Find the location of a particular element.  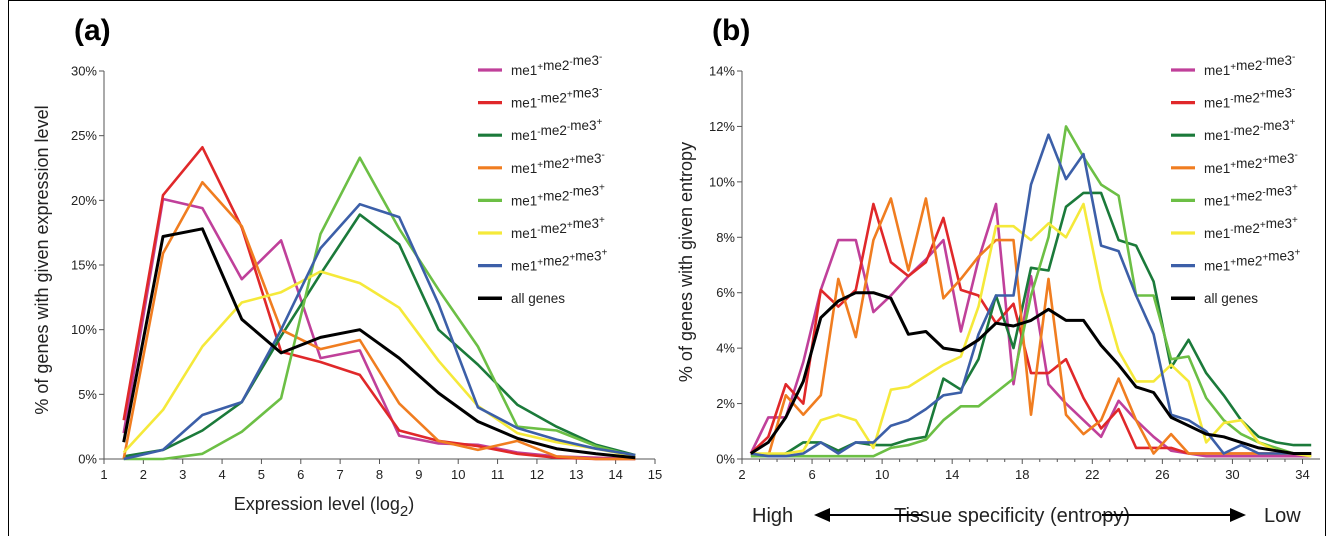

panel-b-legend-label-me1mme2mme3p: me1-me2-me3+ is located at coordinates (1249, 130).